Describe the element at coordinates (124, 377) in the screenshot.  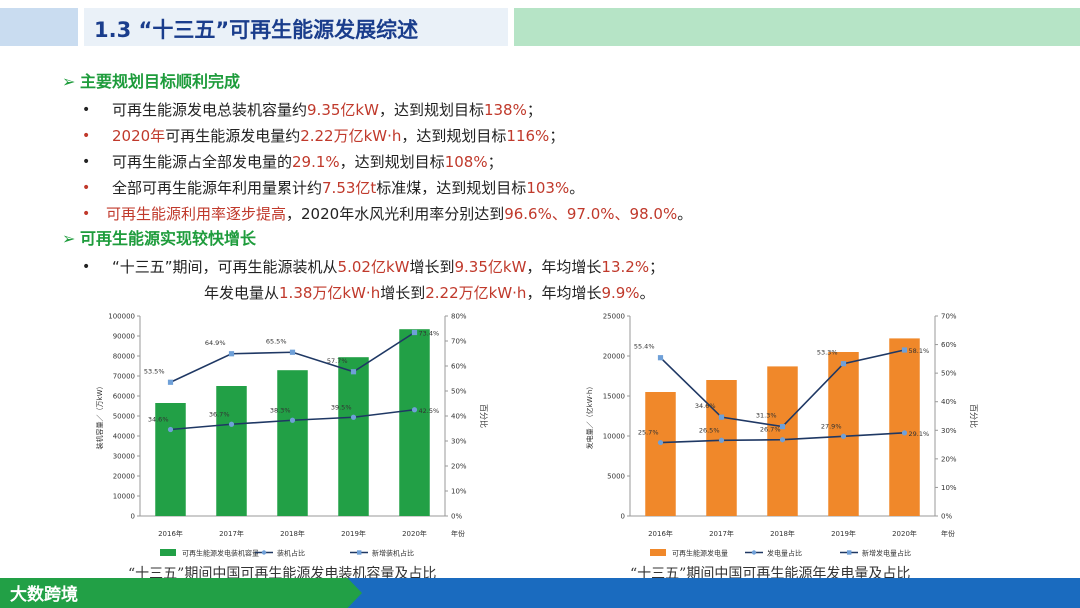
I see `y-tick-label: 70000` at that location.